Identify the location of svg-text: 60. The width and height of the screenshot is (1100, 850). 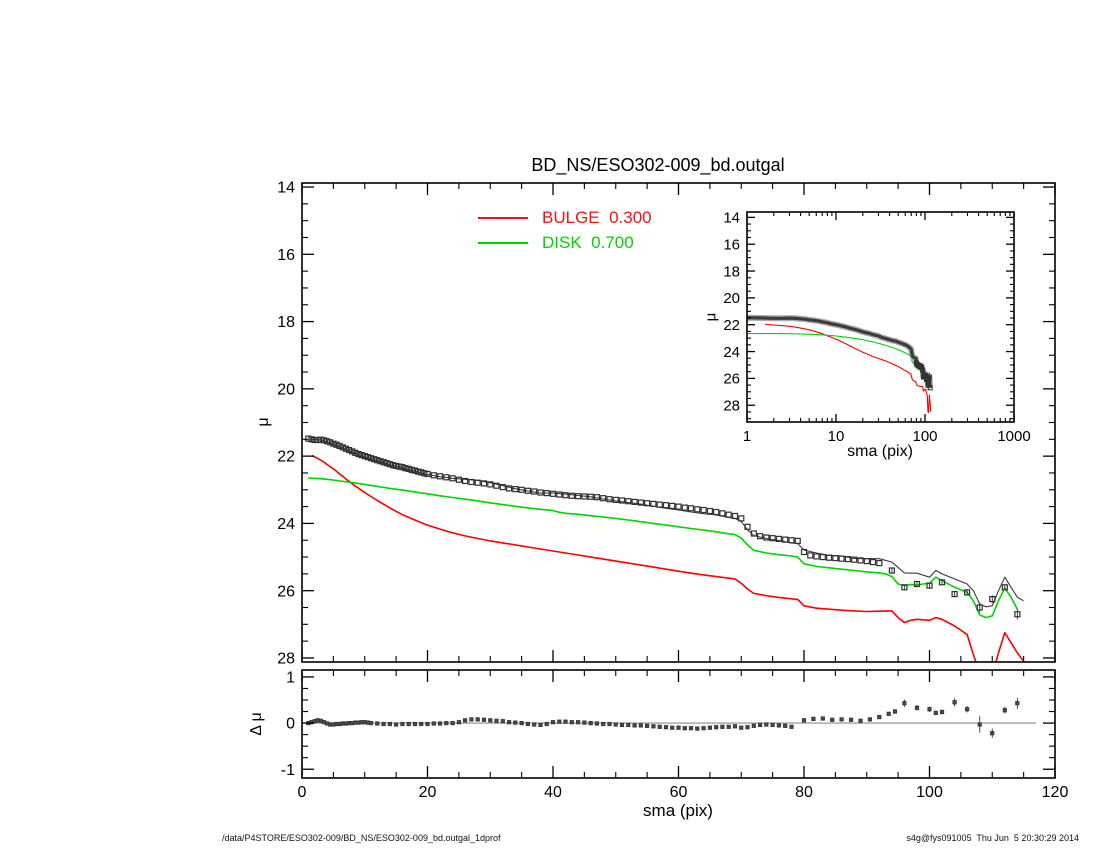
(679, 792).